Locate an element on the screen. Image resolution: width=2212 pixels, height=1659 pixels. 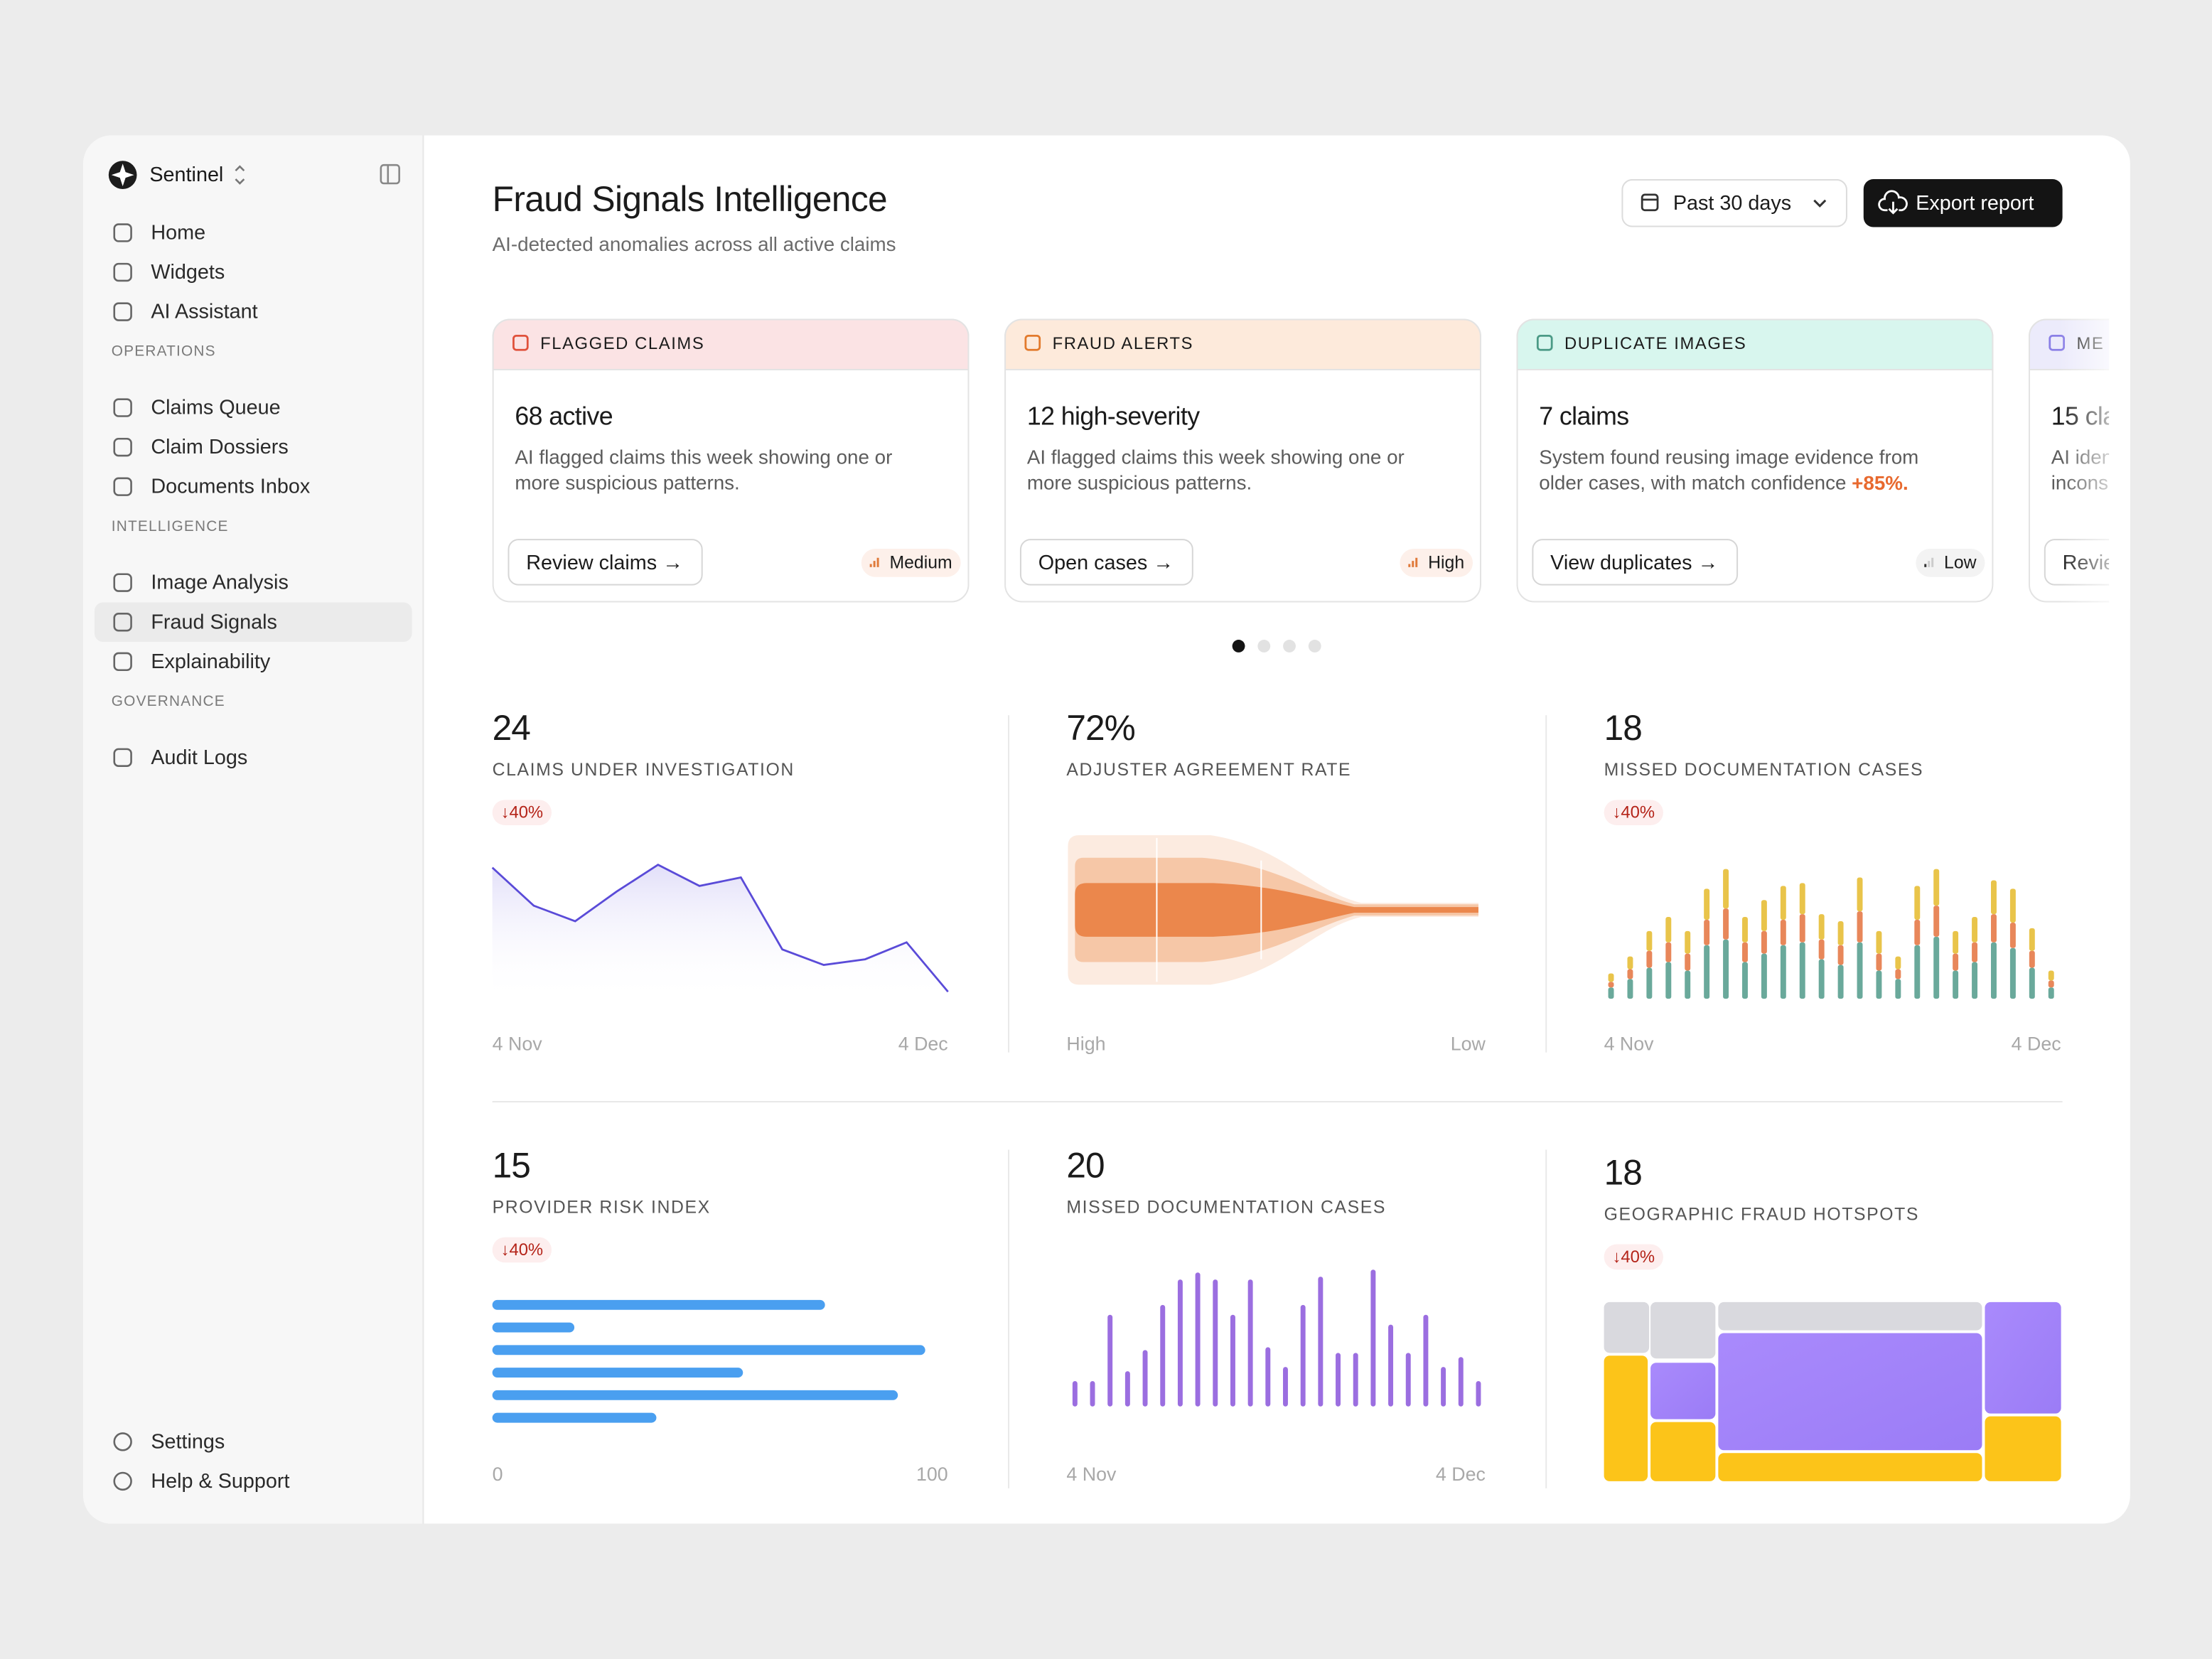
nav-item: Explainability is located at coordinates (211, 661).